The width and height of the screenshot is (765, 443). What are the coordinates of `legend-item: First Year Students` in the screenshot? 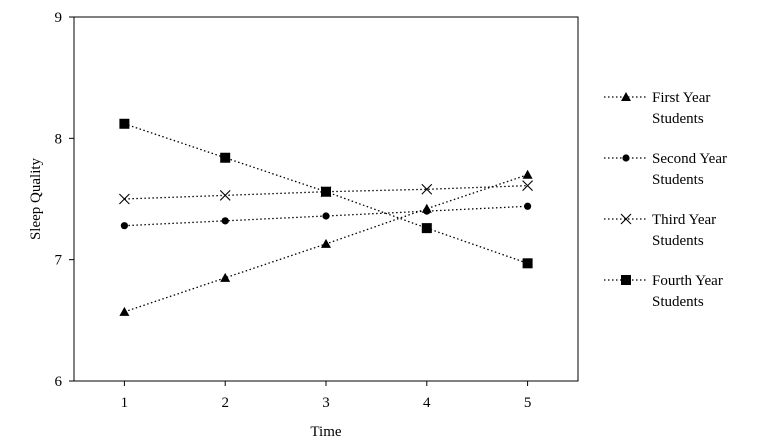 It's located at (657, 108).